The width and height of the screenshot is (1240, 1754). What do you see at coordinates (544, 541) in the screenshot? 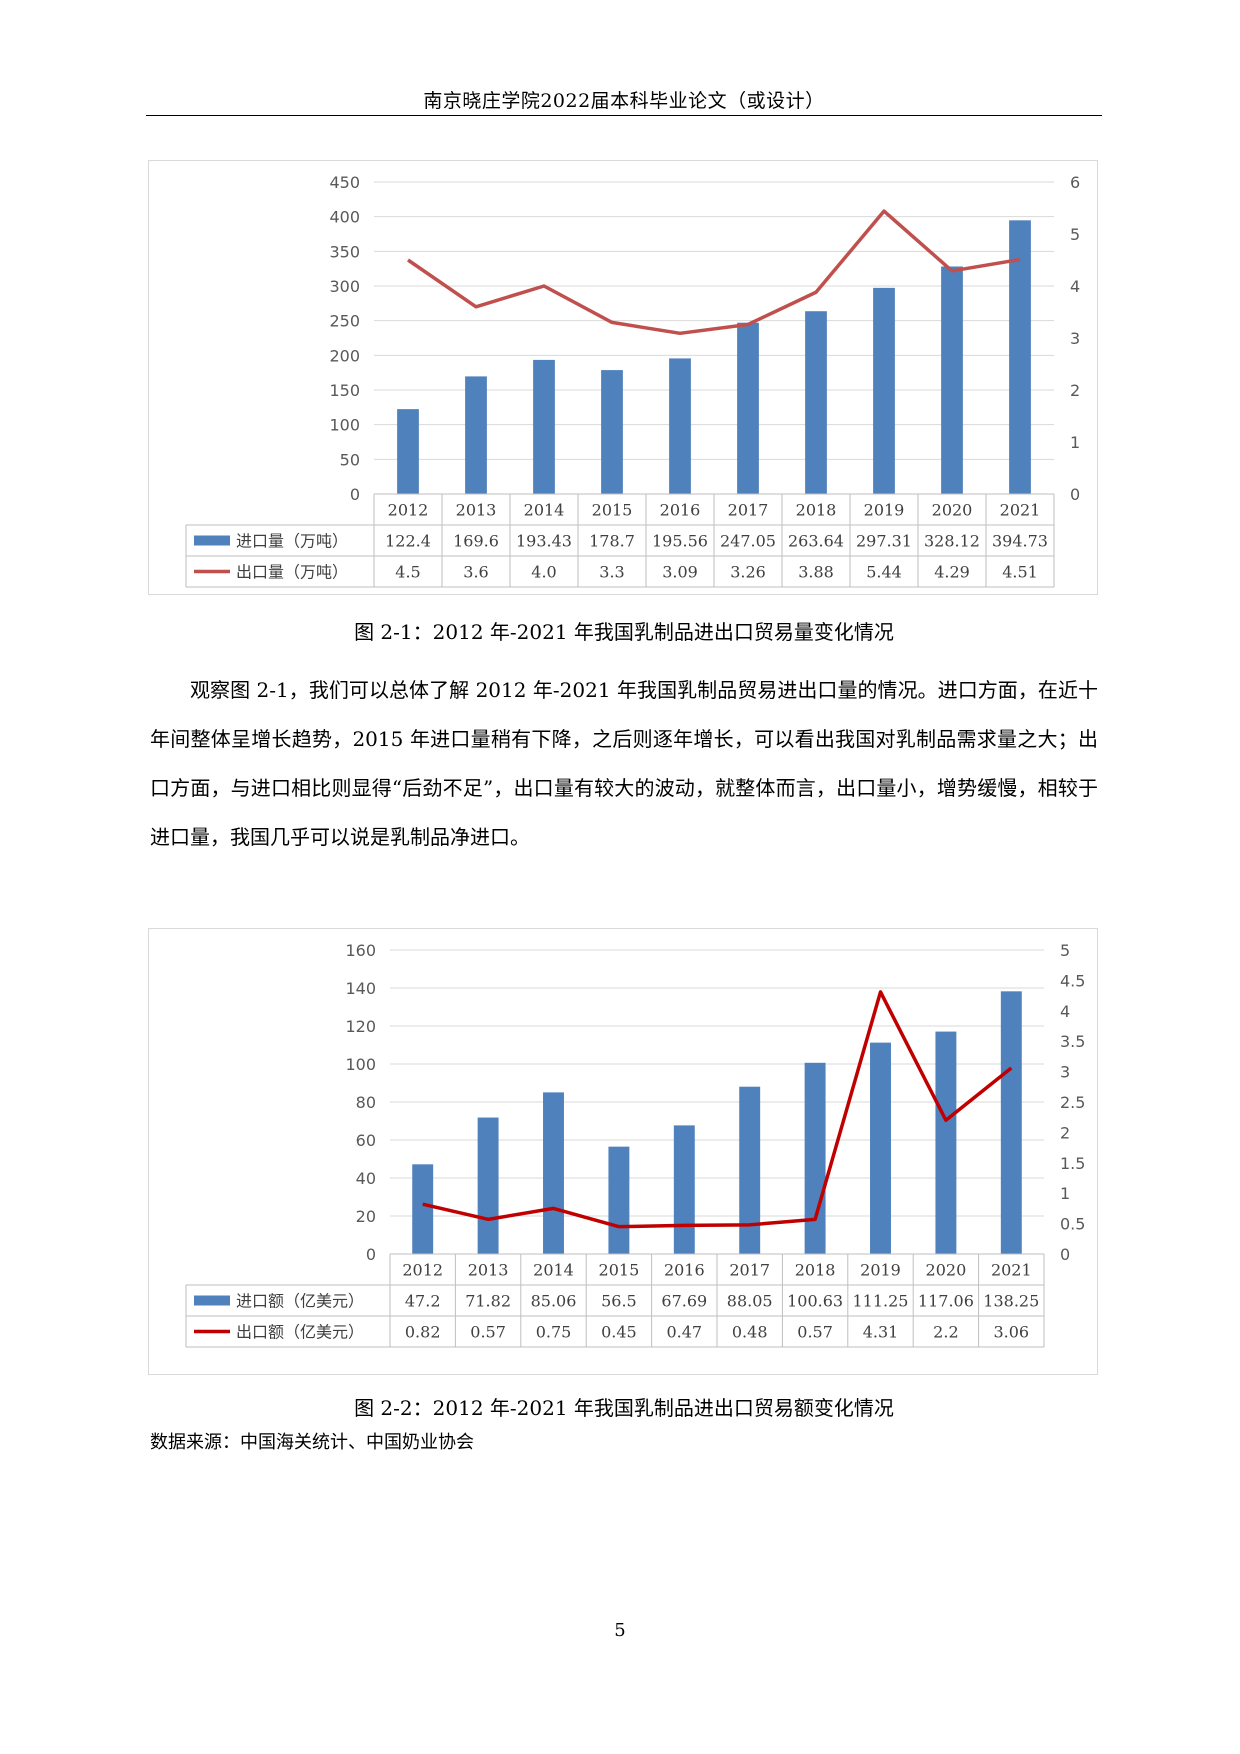
I see `data-label-import: 193.43` at bounding box center [544, 541].